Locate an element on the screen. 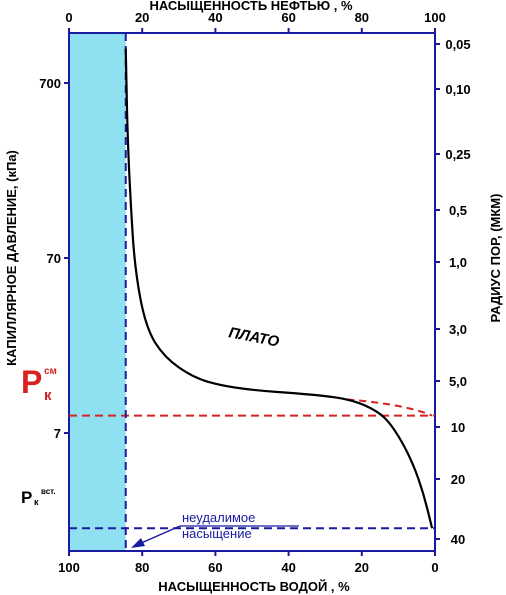 The height and width of the screenshot is (595, 506). top-tick-label: 100 is located at coordinates (435, 17).